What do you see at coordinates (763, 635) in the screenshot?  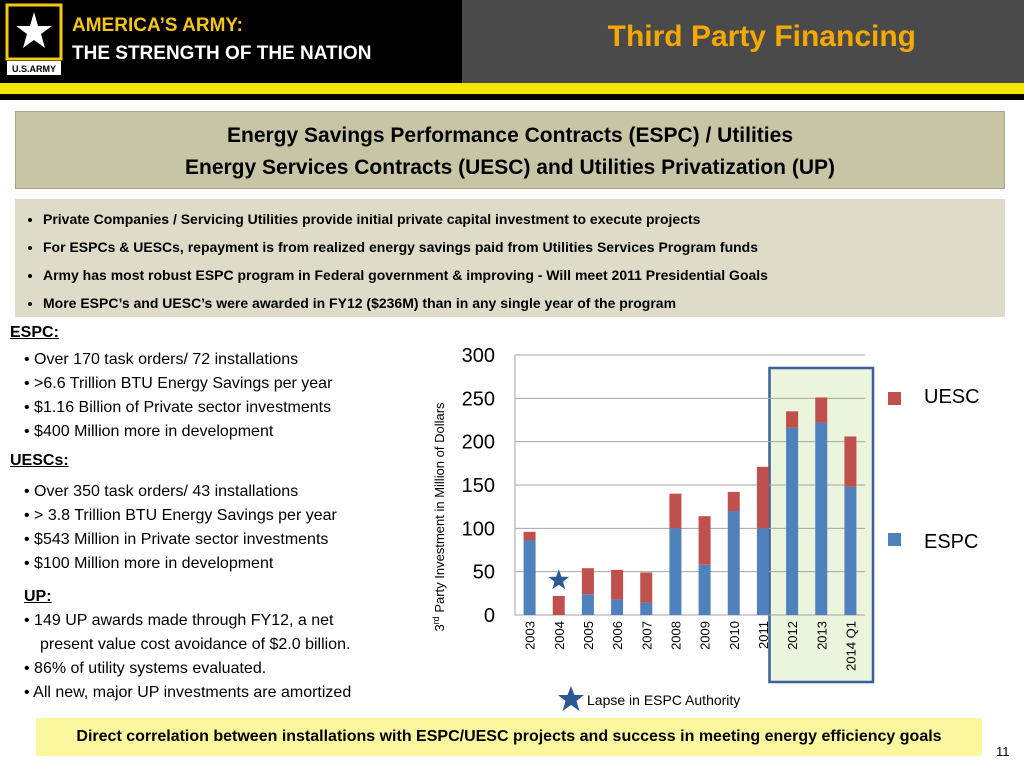 I see `x-tick-label: 2011` at bounding box center [763, 635].